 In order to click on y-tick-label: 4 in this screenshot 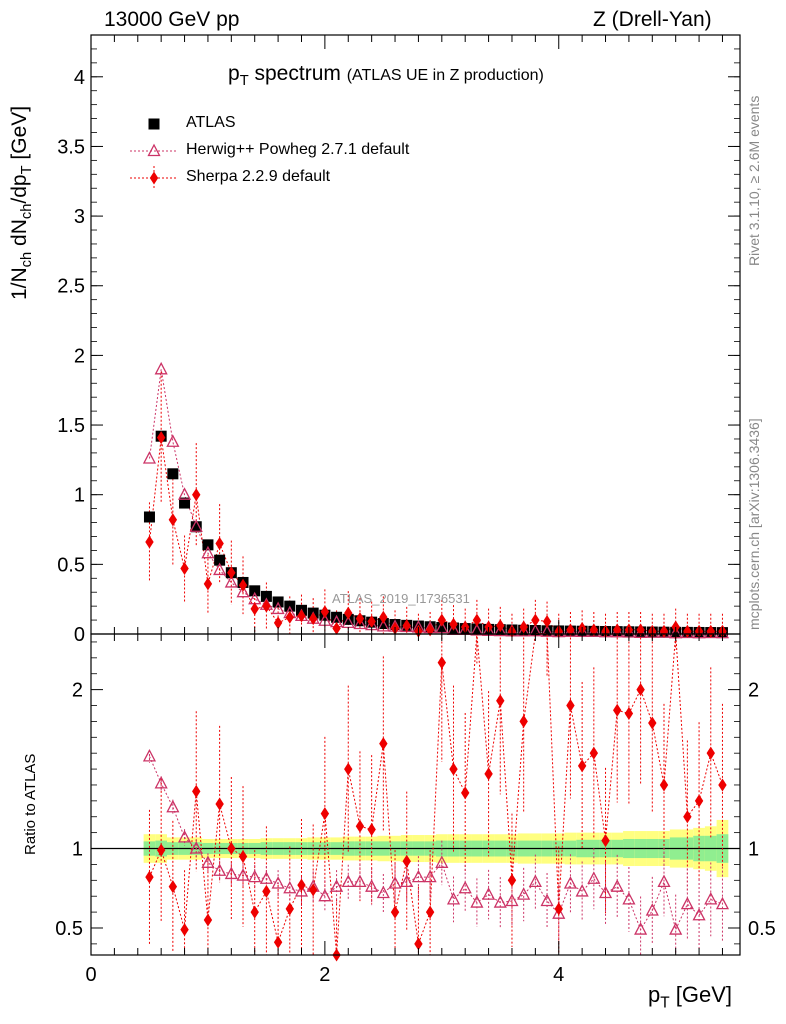, I will do `click(79, 78)`.